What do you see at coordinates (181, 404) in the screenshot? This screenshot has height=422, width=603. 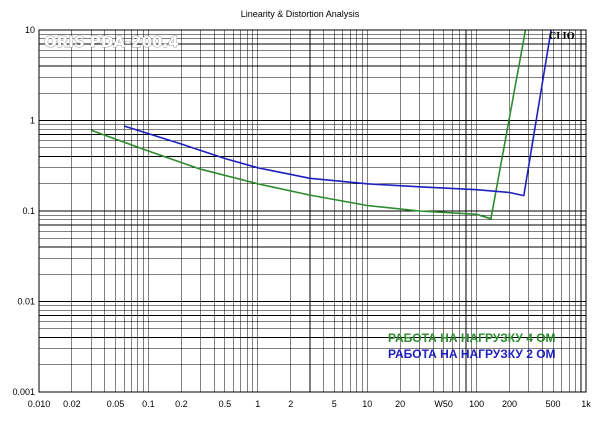 I see `x-tick-label: 0.2` at bounding box center [181, 404].